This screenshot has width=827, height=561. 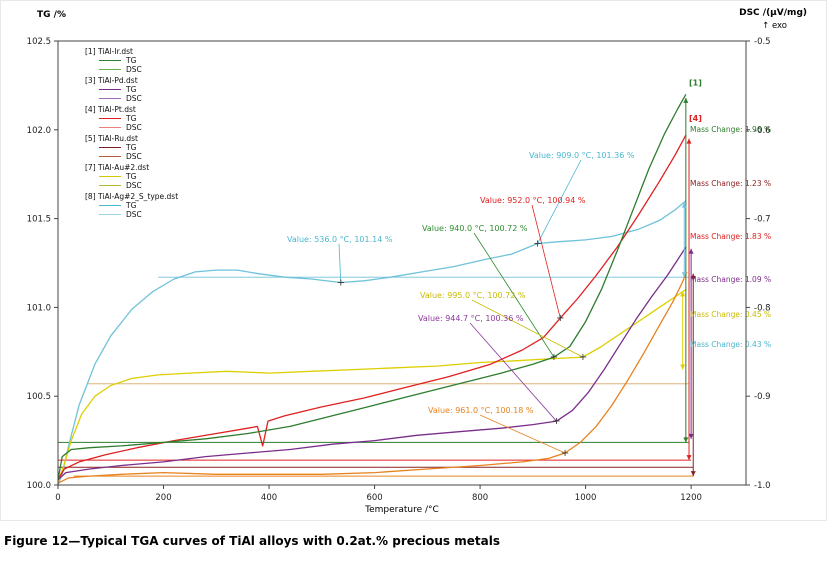 I want to click on mass-change-label: Mass Change: 1.23 %, so click(x=730, y=183).